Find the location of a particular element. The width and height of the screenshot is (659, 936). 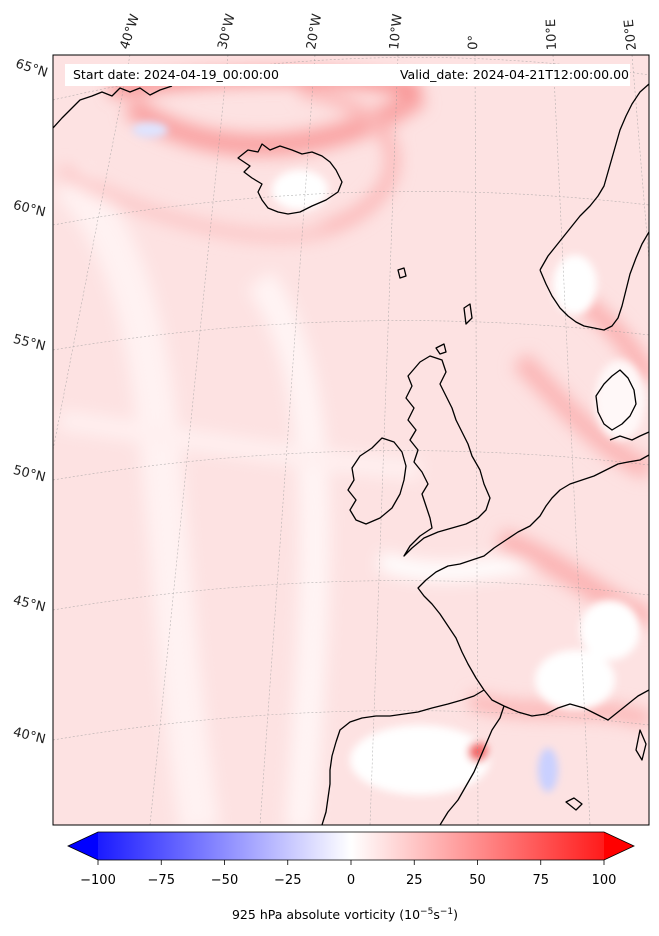

colorbar-body is located at coordinates (351, 846).